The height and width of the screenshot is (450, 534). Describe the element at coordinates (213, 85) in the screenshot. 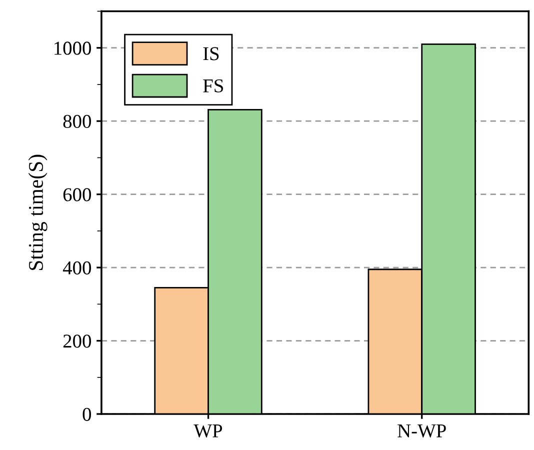

I see `legend-label: FS` at that location.